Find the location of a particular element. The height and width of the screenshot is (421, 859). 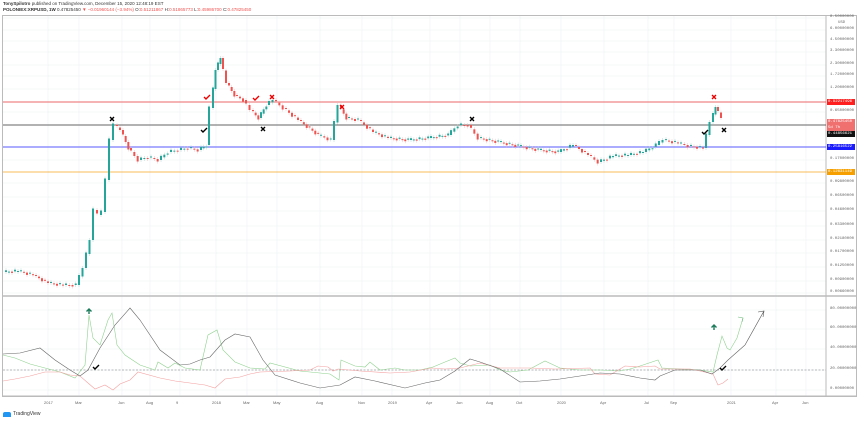

time-tick-label: 2018 is located at coordinates (216, 402).